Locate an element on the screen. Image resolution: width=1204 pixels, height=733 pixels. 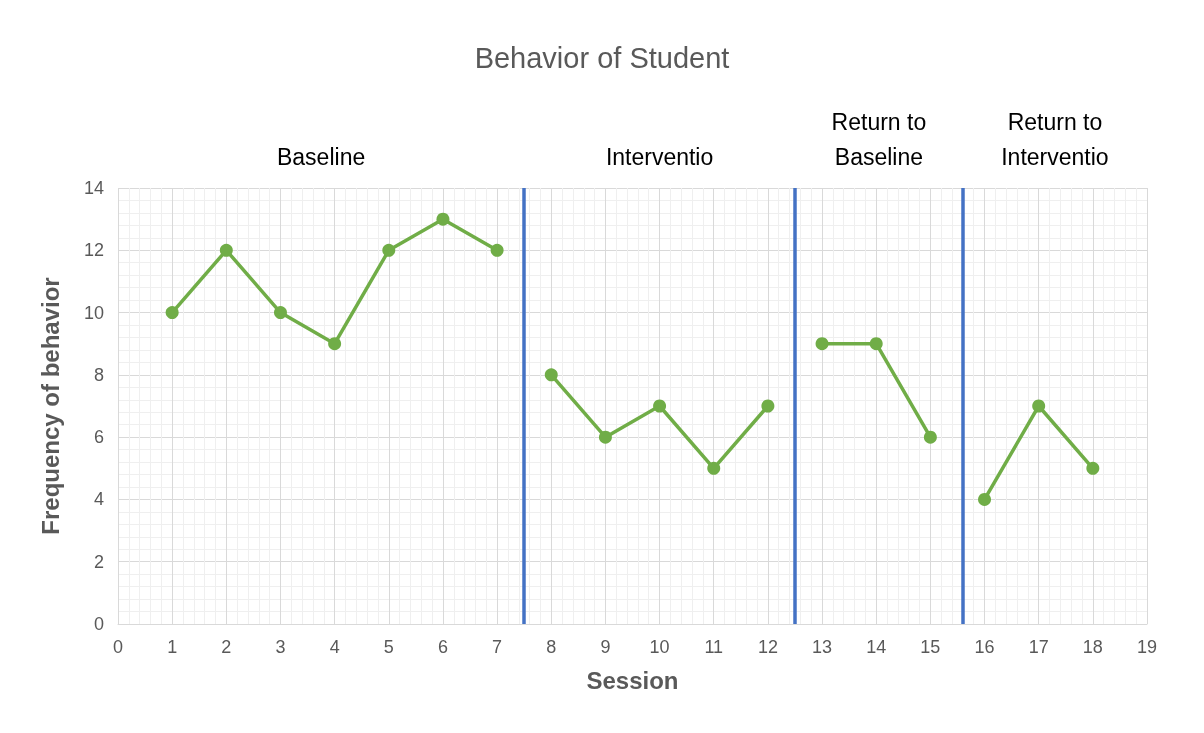
text: Return to Baseline is located at coordinates (879, 139).